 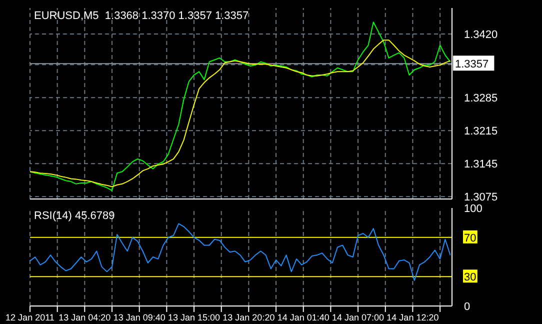 I want to click on y-tick-label: 30, so click(x=470, y=278).